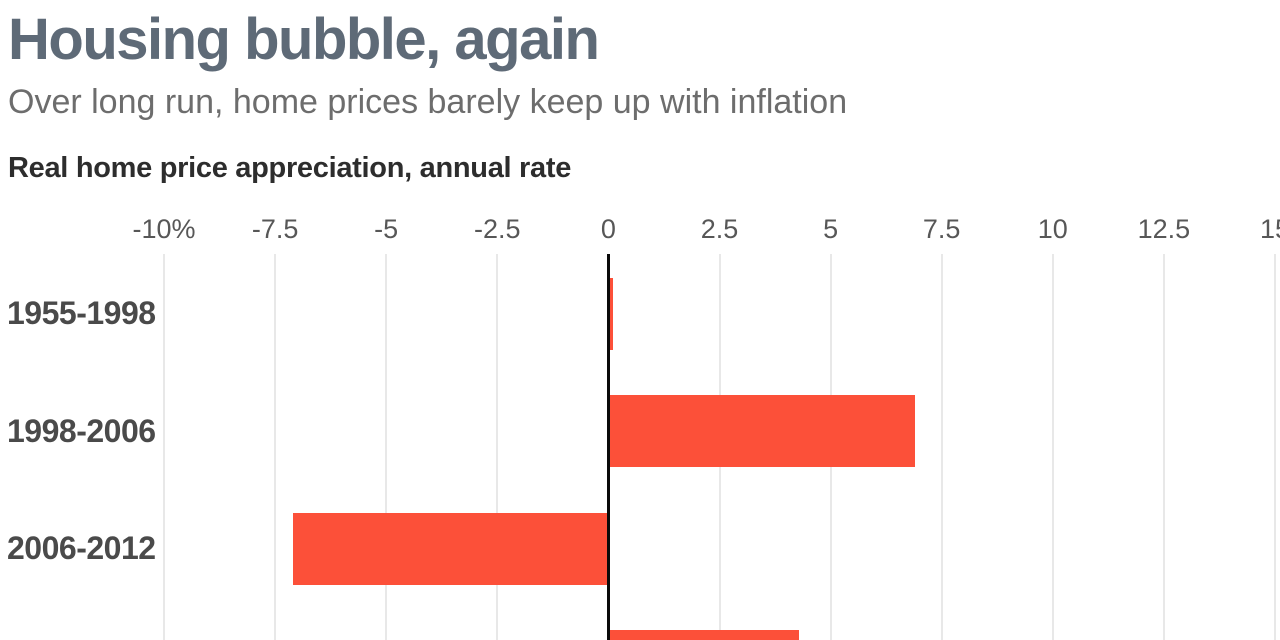 The width and height of the screenshot is (1280, 640). Describe the element at coordinates (1164, 229) in the screenshot. I see `x-axis-tick-label: 12.5` at that location.